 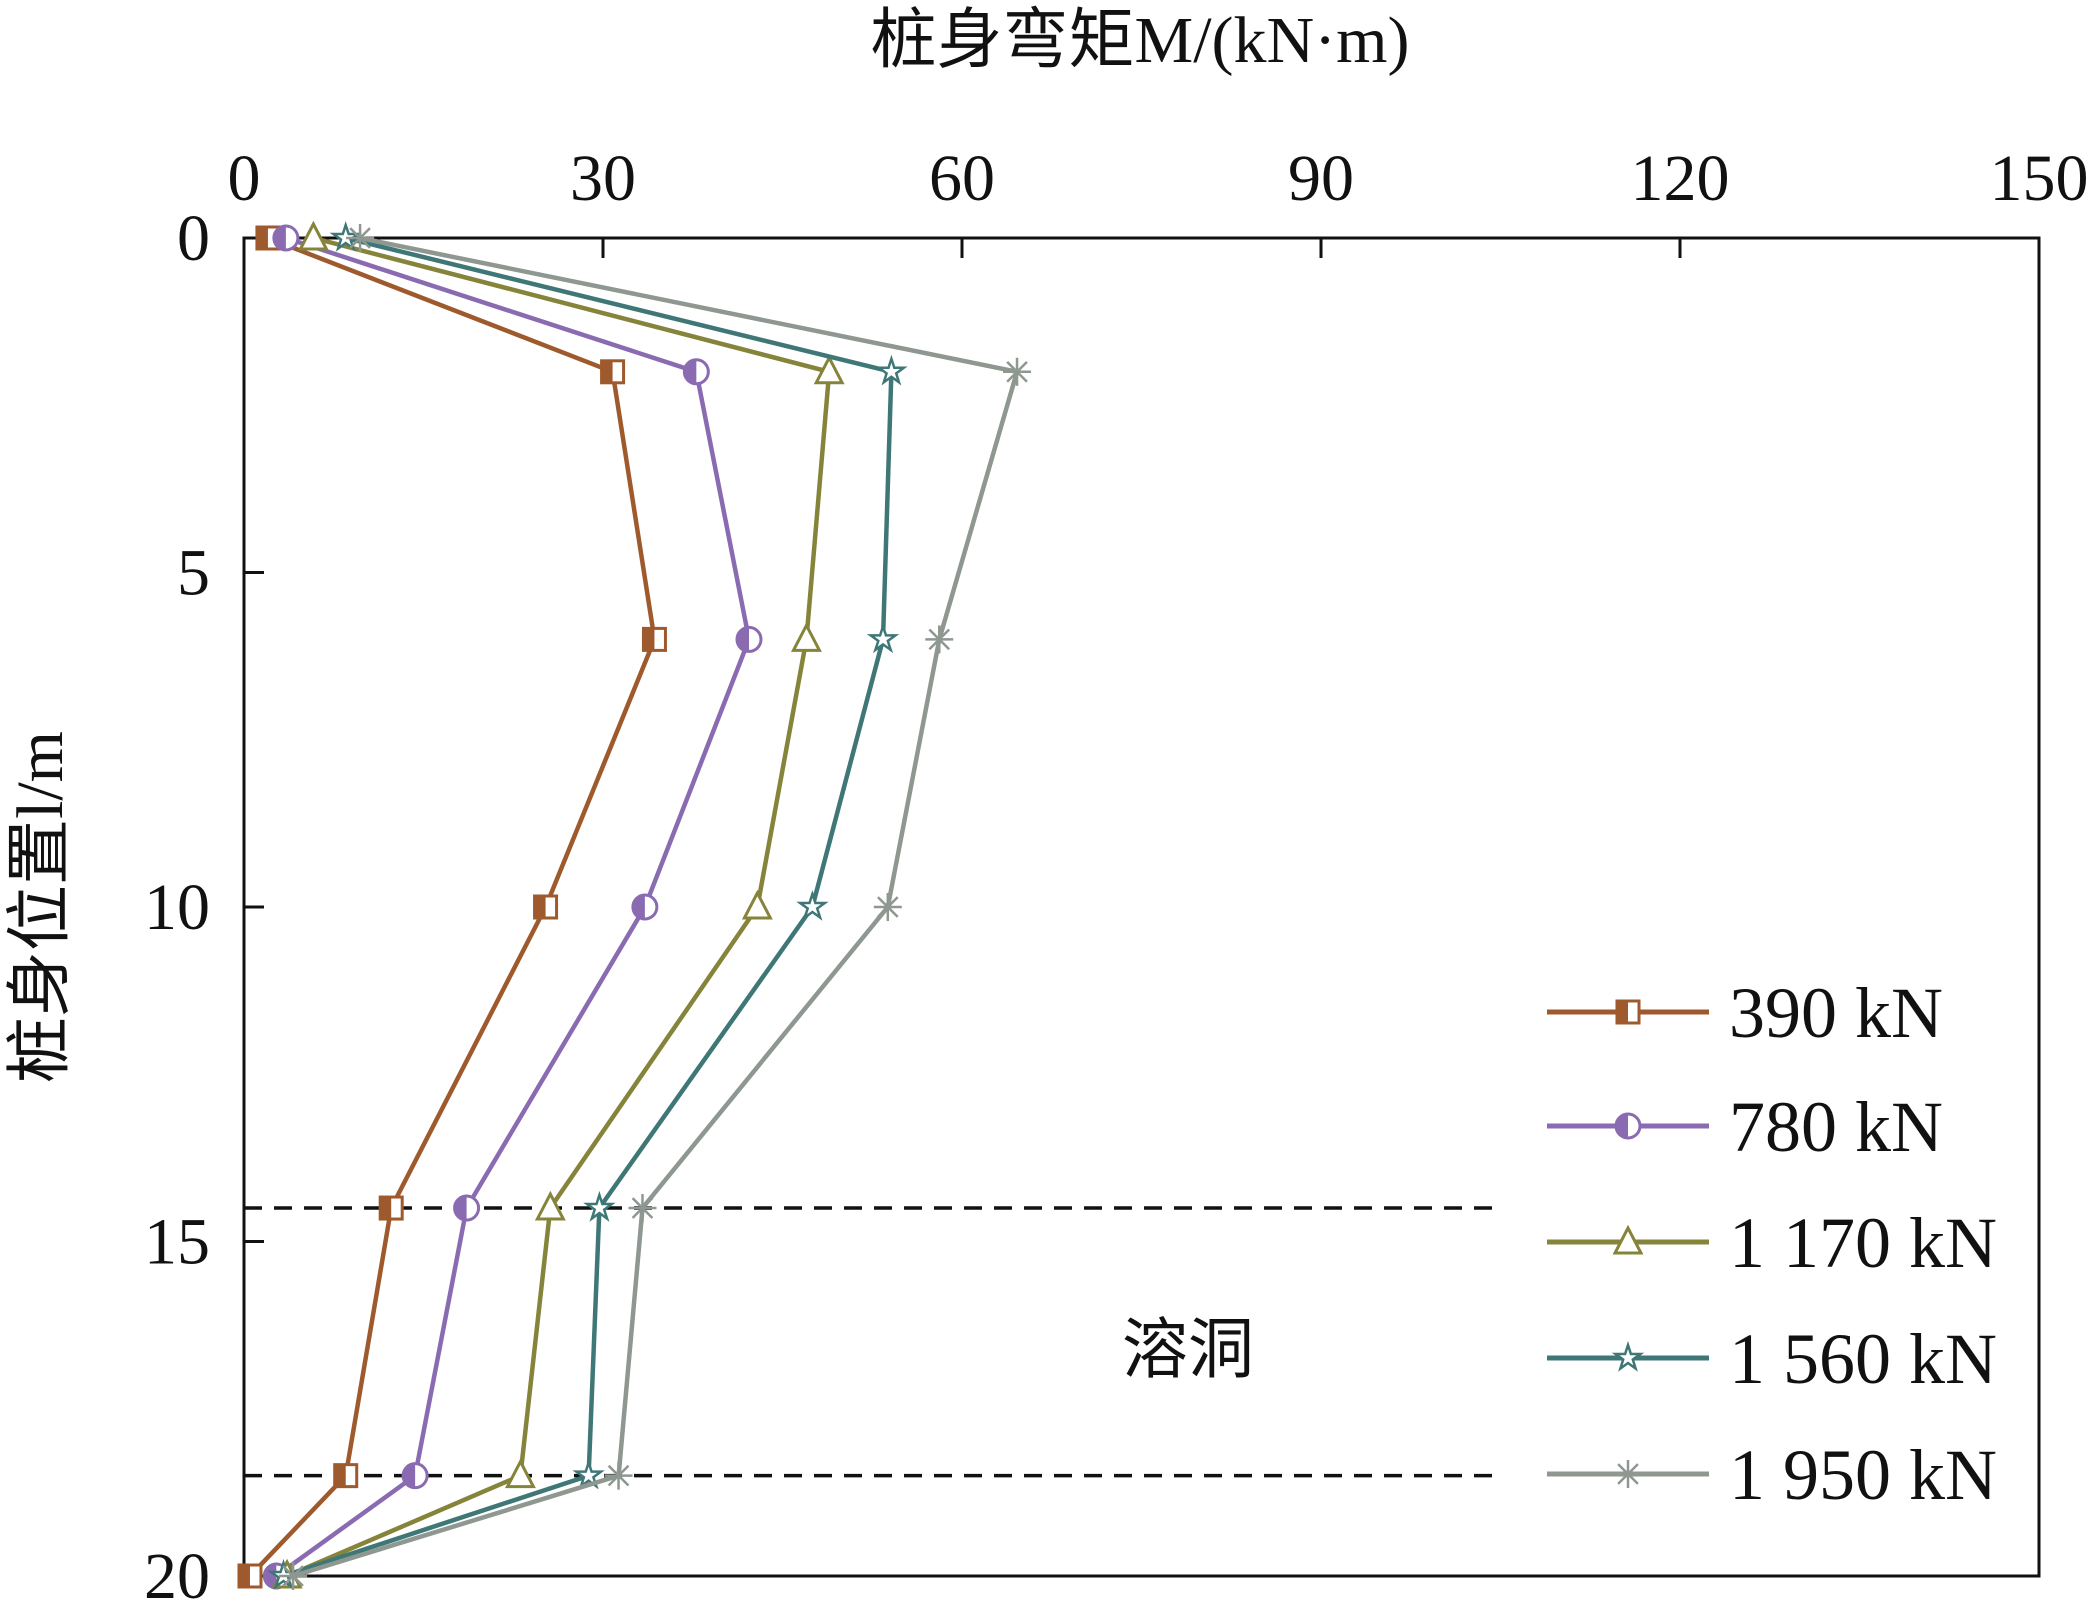 I want to click on legend-label: 390 kN, so click(x=1836, y=1013).